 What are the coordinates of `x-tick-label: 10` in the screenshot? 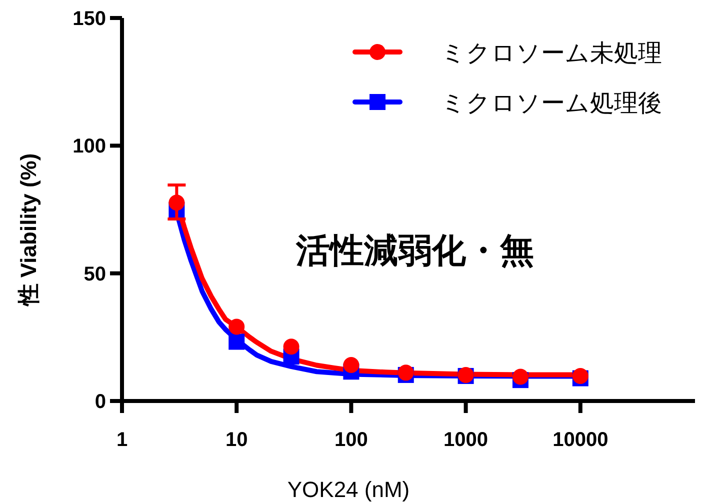 It's located at (236, 440).